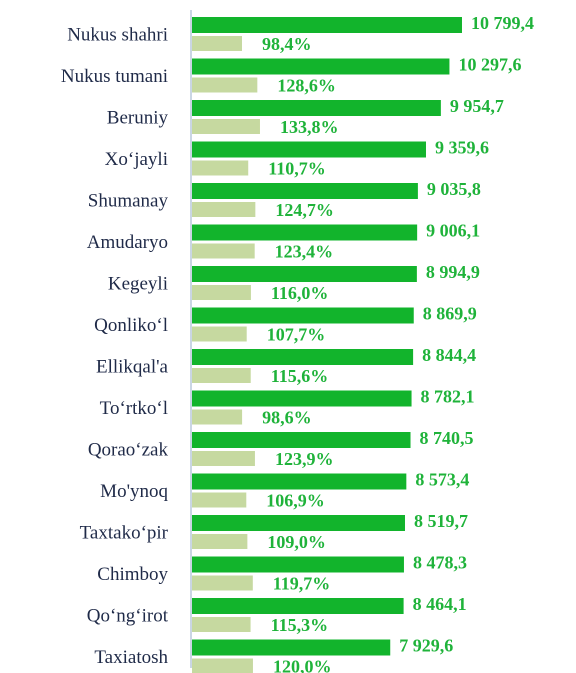 This screenshot has height=673, width=576. What do you see at coordinates (297, 169) in the screenshot?
I see `value-label: 110,7%` at bounding box center [297, 169].